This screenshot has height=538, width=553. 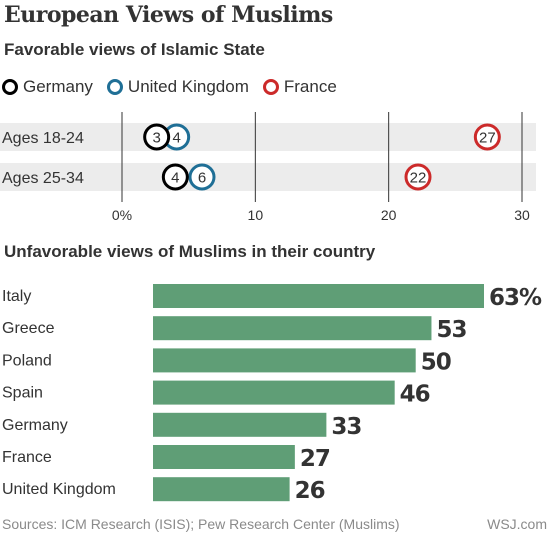 I want to click on bar-poland, so click(x=284, y=360).